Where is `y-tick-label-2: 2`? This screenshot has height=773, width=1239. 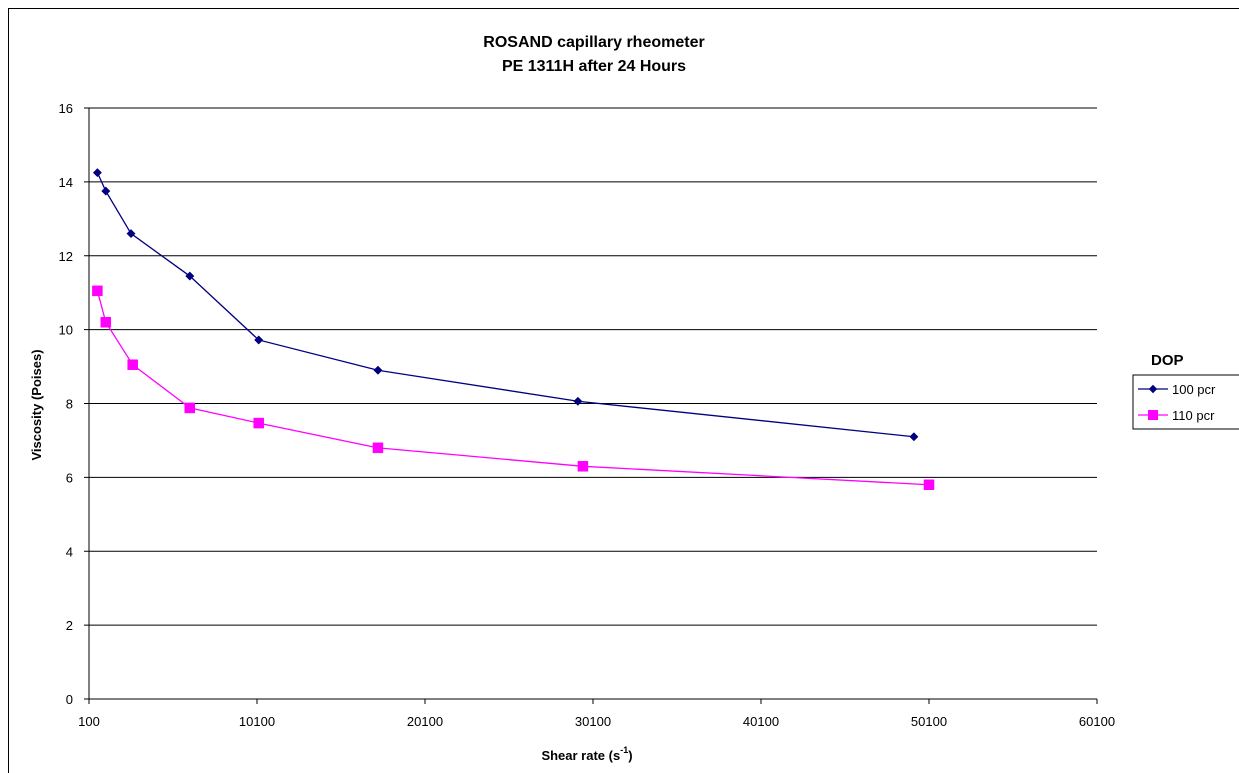 y-tick-label-2: 2 is located at coordinates (69, 625).